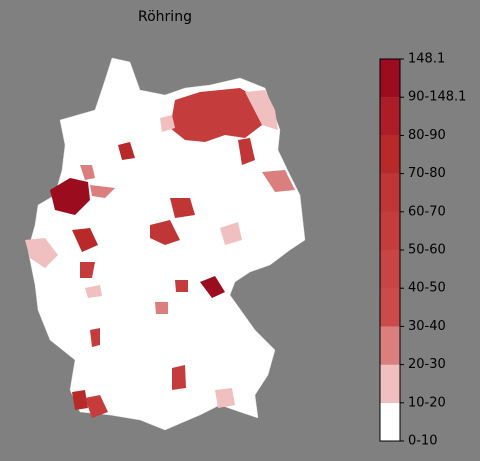 The width and height of the screenshot is (480, 461). Describe the element at coordinates (165, 17) in the screenshot. I see `map-title: Röhring` at that location.